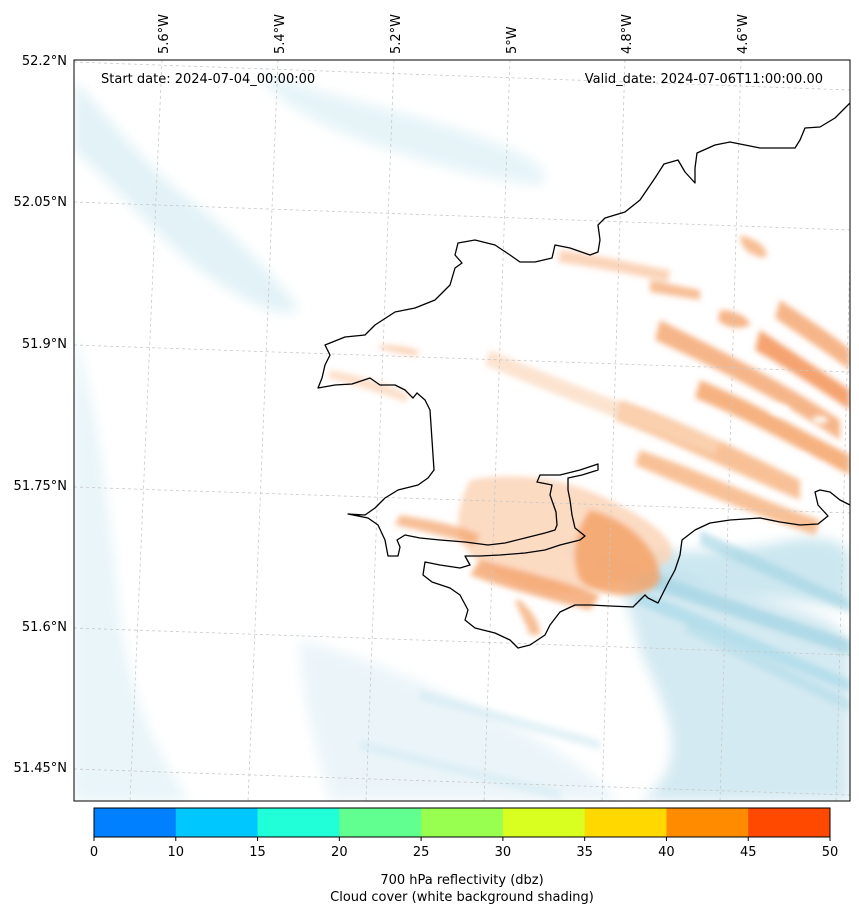 The height and width of the screenshot is (914, 859). I want to click on valid-date-label: Valid_date: 2024-07-06T11:00:00.00, so click(704, 79).